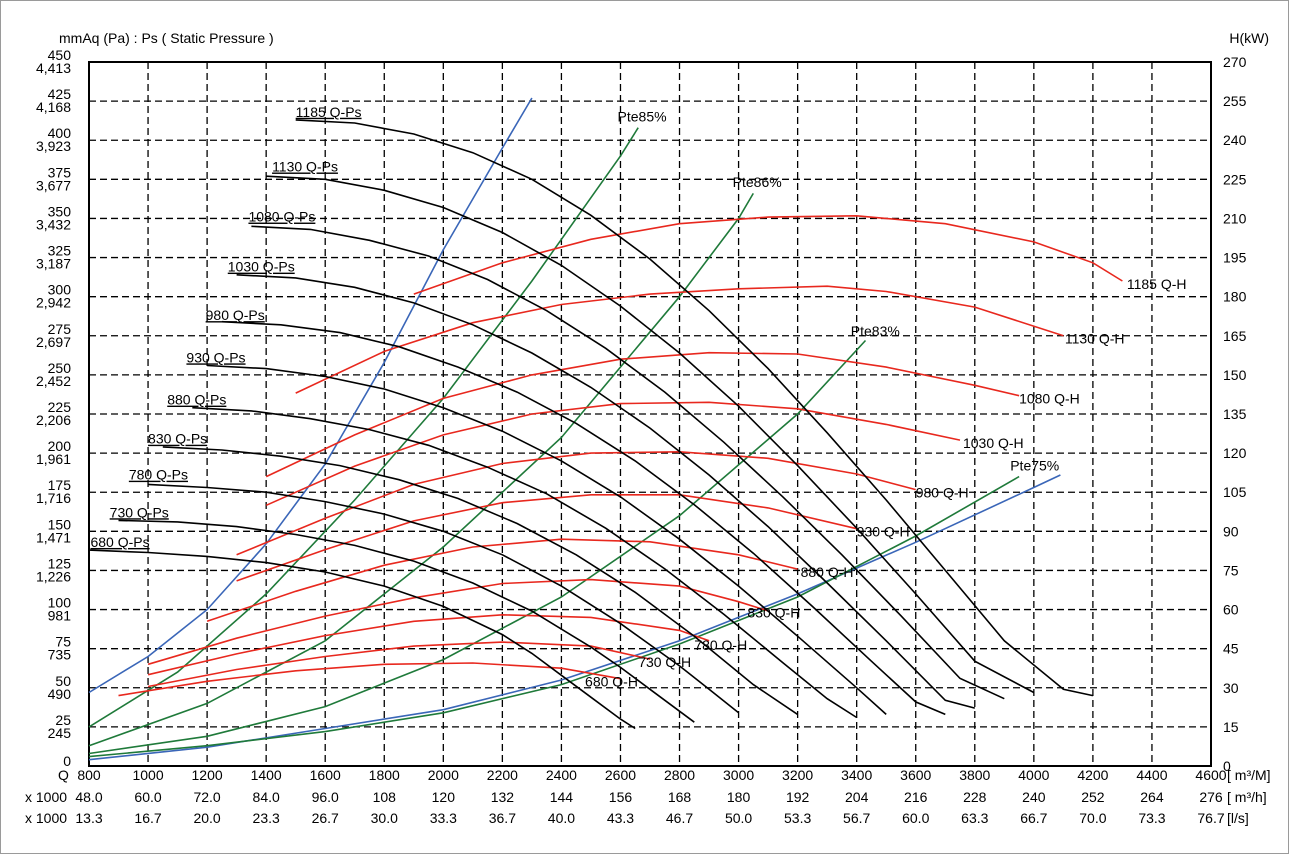 Image resolution: width=1289 pixels, height=858 pixels. Describe the element at coordinates (325, 818) in the screenshot. I see `x-tick-l-s: 26.7` at that location.